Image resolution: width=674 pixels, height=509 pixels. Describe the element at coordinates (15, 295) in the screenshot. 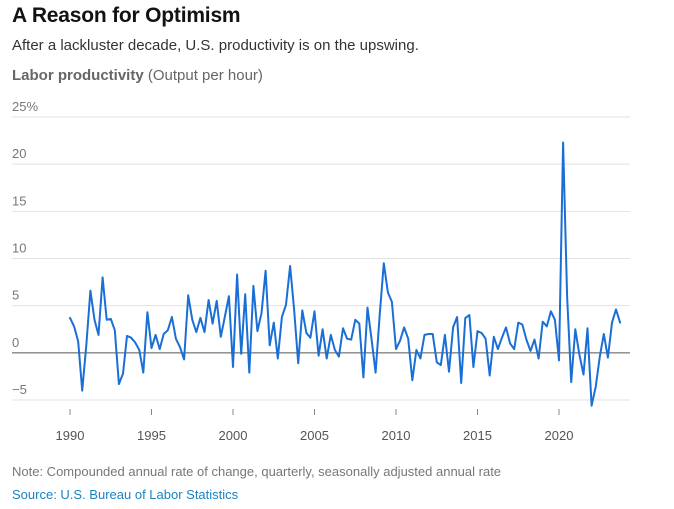

I see `y-tick-label: 5` at that location.